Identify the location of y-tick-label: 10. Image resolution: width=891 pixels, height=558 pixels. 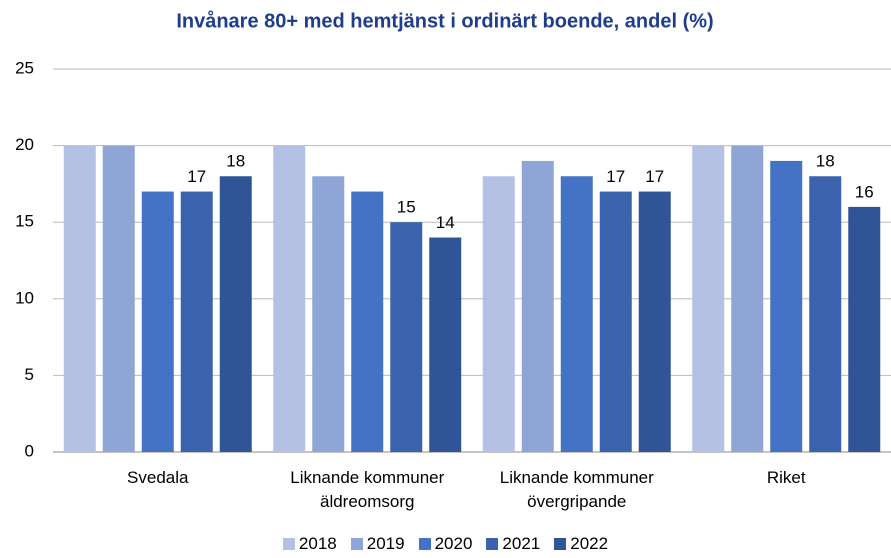
(24, 297).